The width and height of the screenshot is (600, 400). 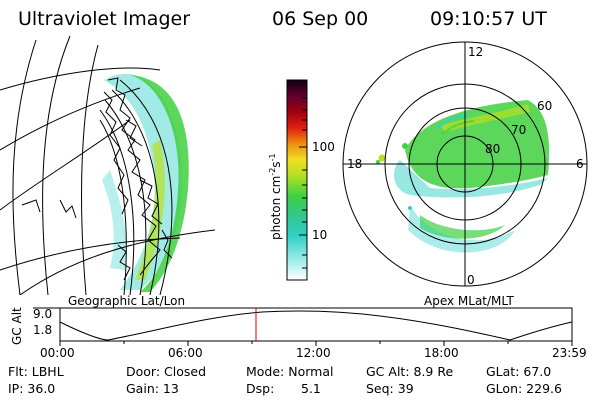 What do you see at coordinates (475, 52) in the screenshot?
I see `mlt-label-12: 12` at bounding box center [475, 52].